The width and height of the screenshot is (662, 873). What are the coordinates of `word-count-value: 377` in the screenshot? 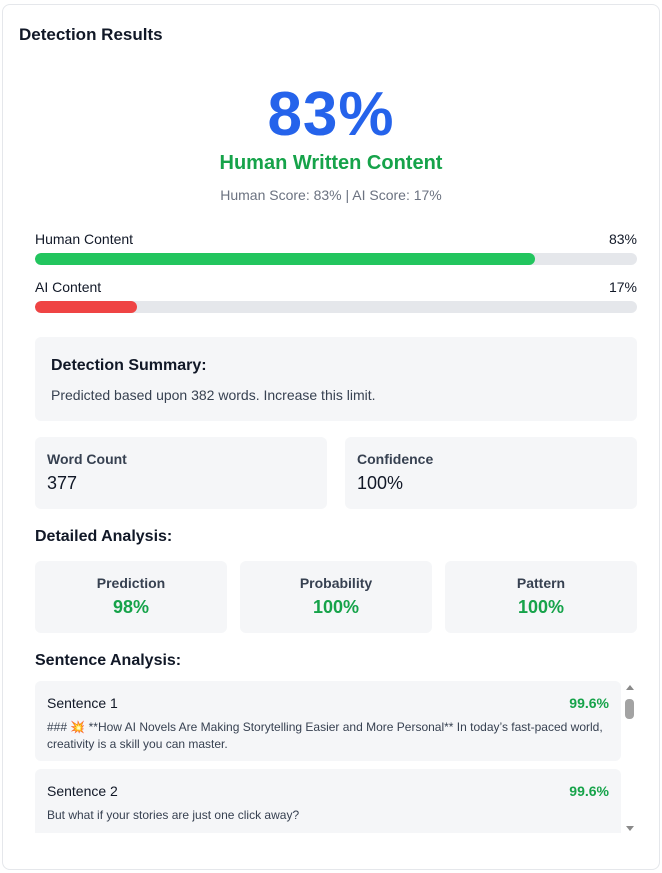 It's located at (62, 483).